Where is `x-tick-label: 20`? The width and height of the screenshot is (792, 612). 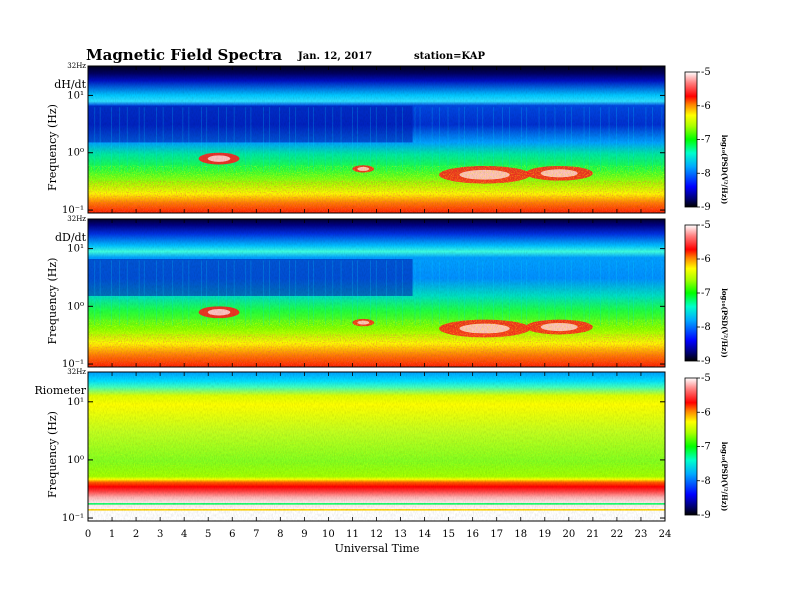
x-tick-label: 20 is located at coordinates (568, 534).